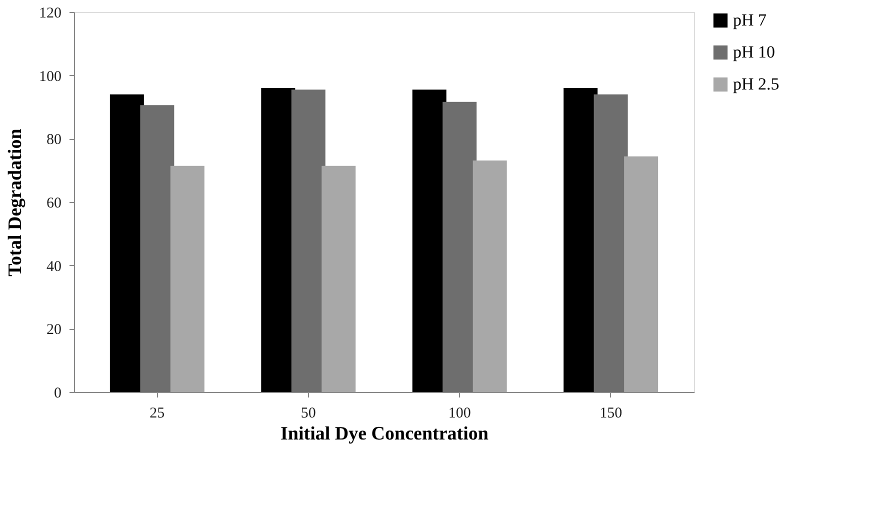  I want to click on y-tick-label: 0, so click(58, 394).